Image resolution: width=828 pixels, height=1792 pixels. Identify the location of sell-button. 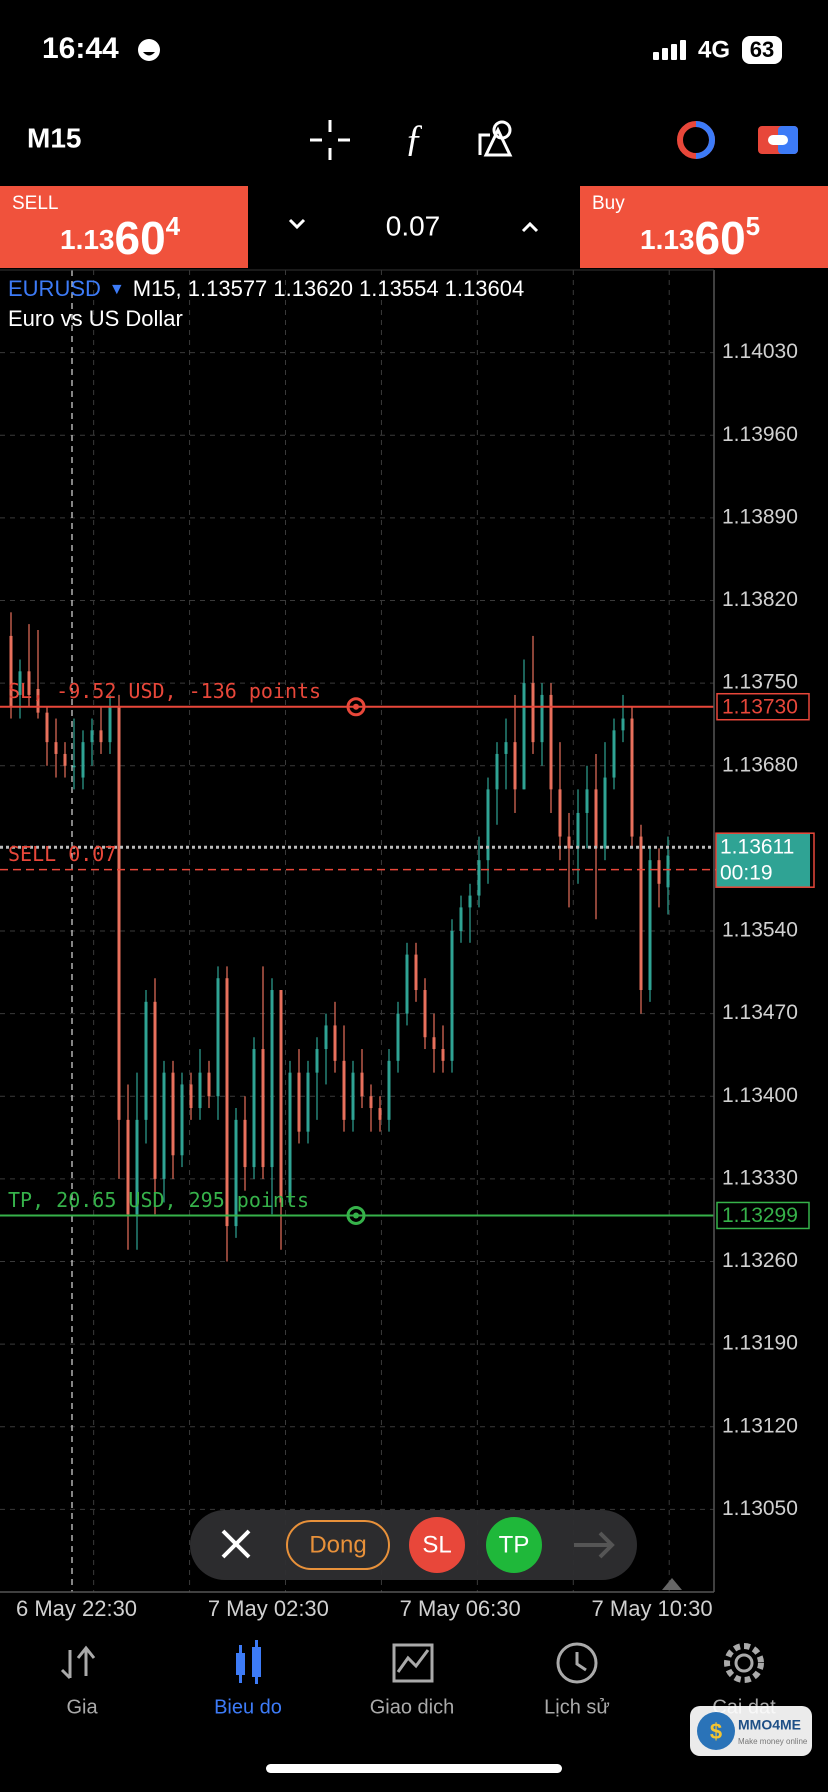
(124, 227).